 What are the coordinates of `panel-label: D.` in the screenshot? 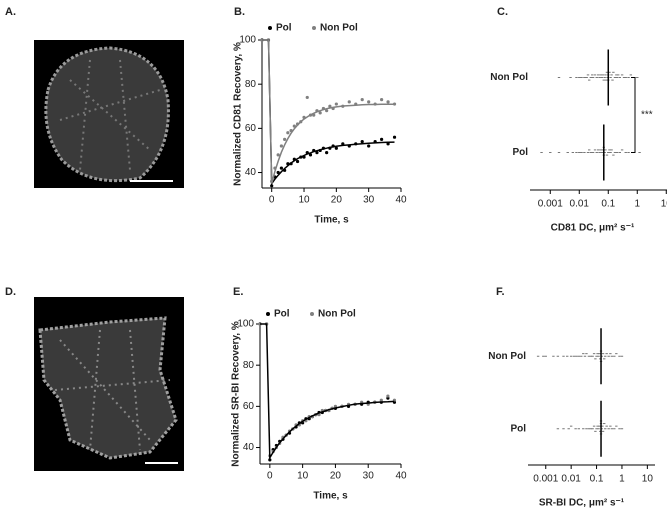 It's located at (10, 292).